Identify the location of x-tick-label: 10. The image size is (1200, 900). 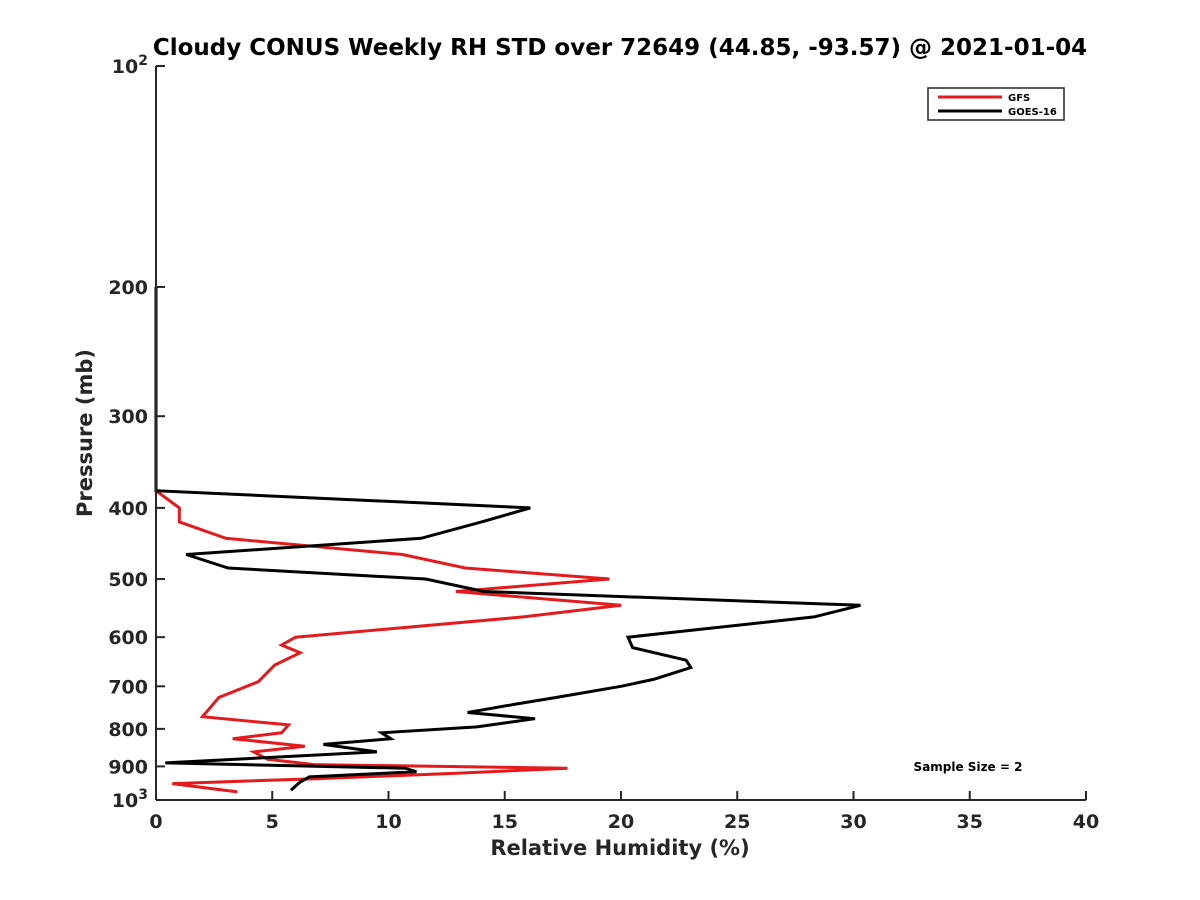
(388, 822).